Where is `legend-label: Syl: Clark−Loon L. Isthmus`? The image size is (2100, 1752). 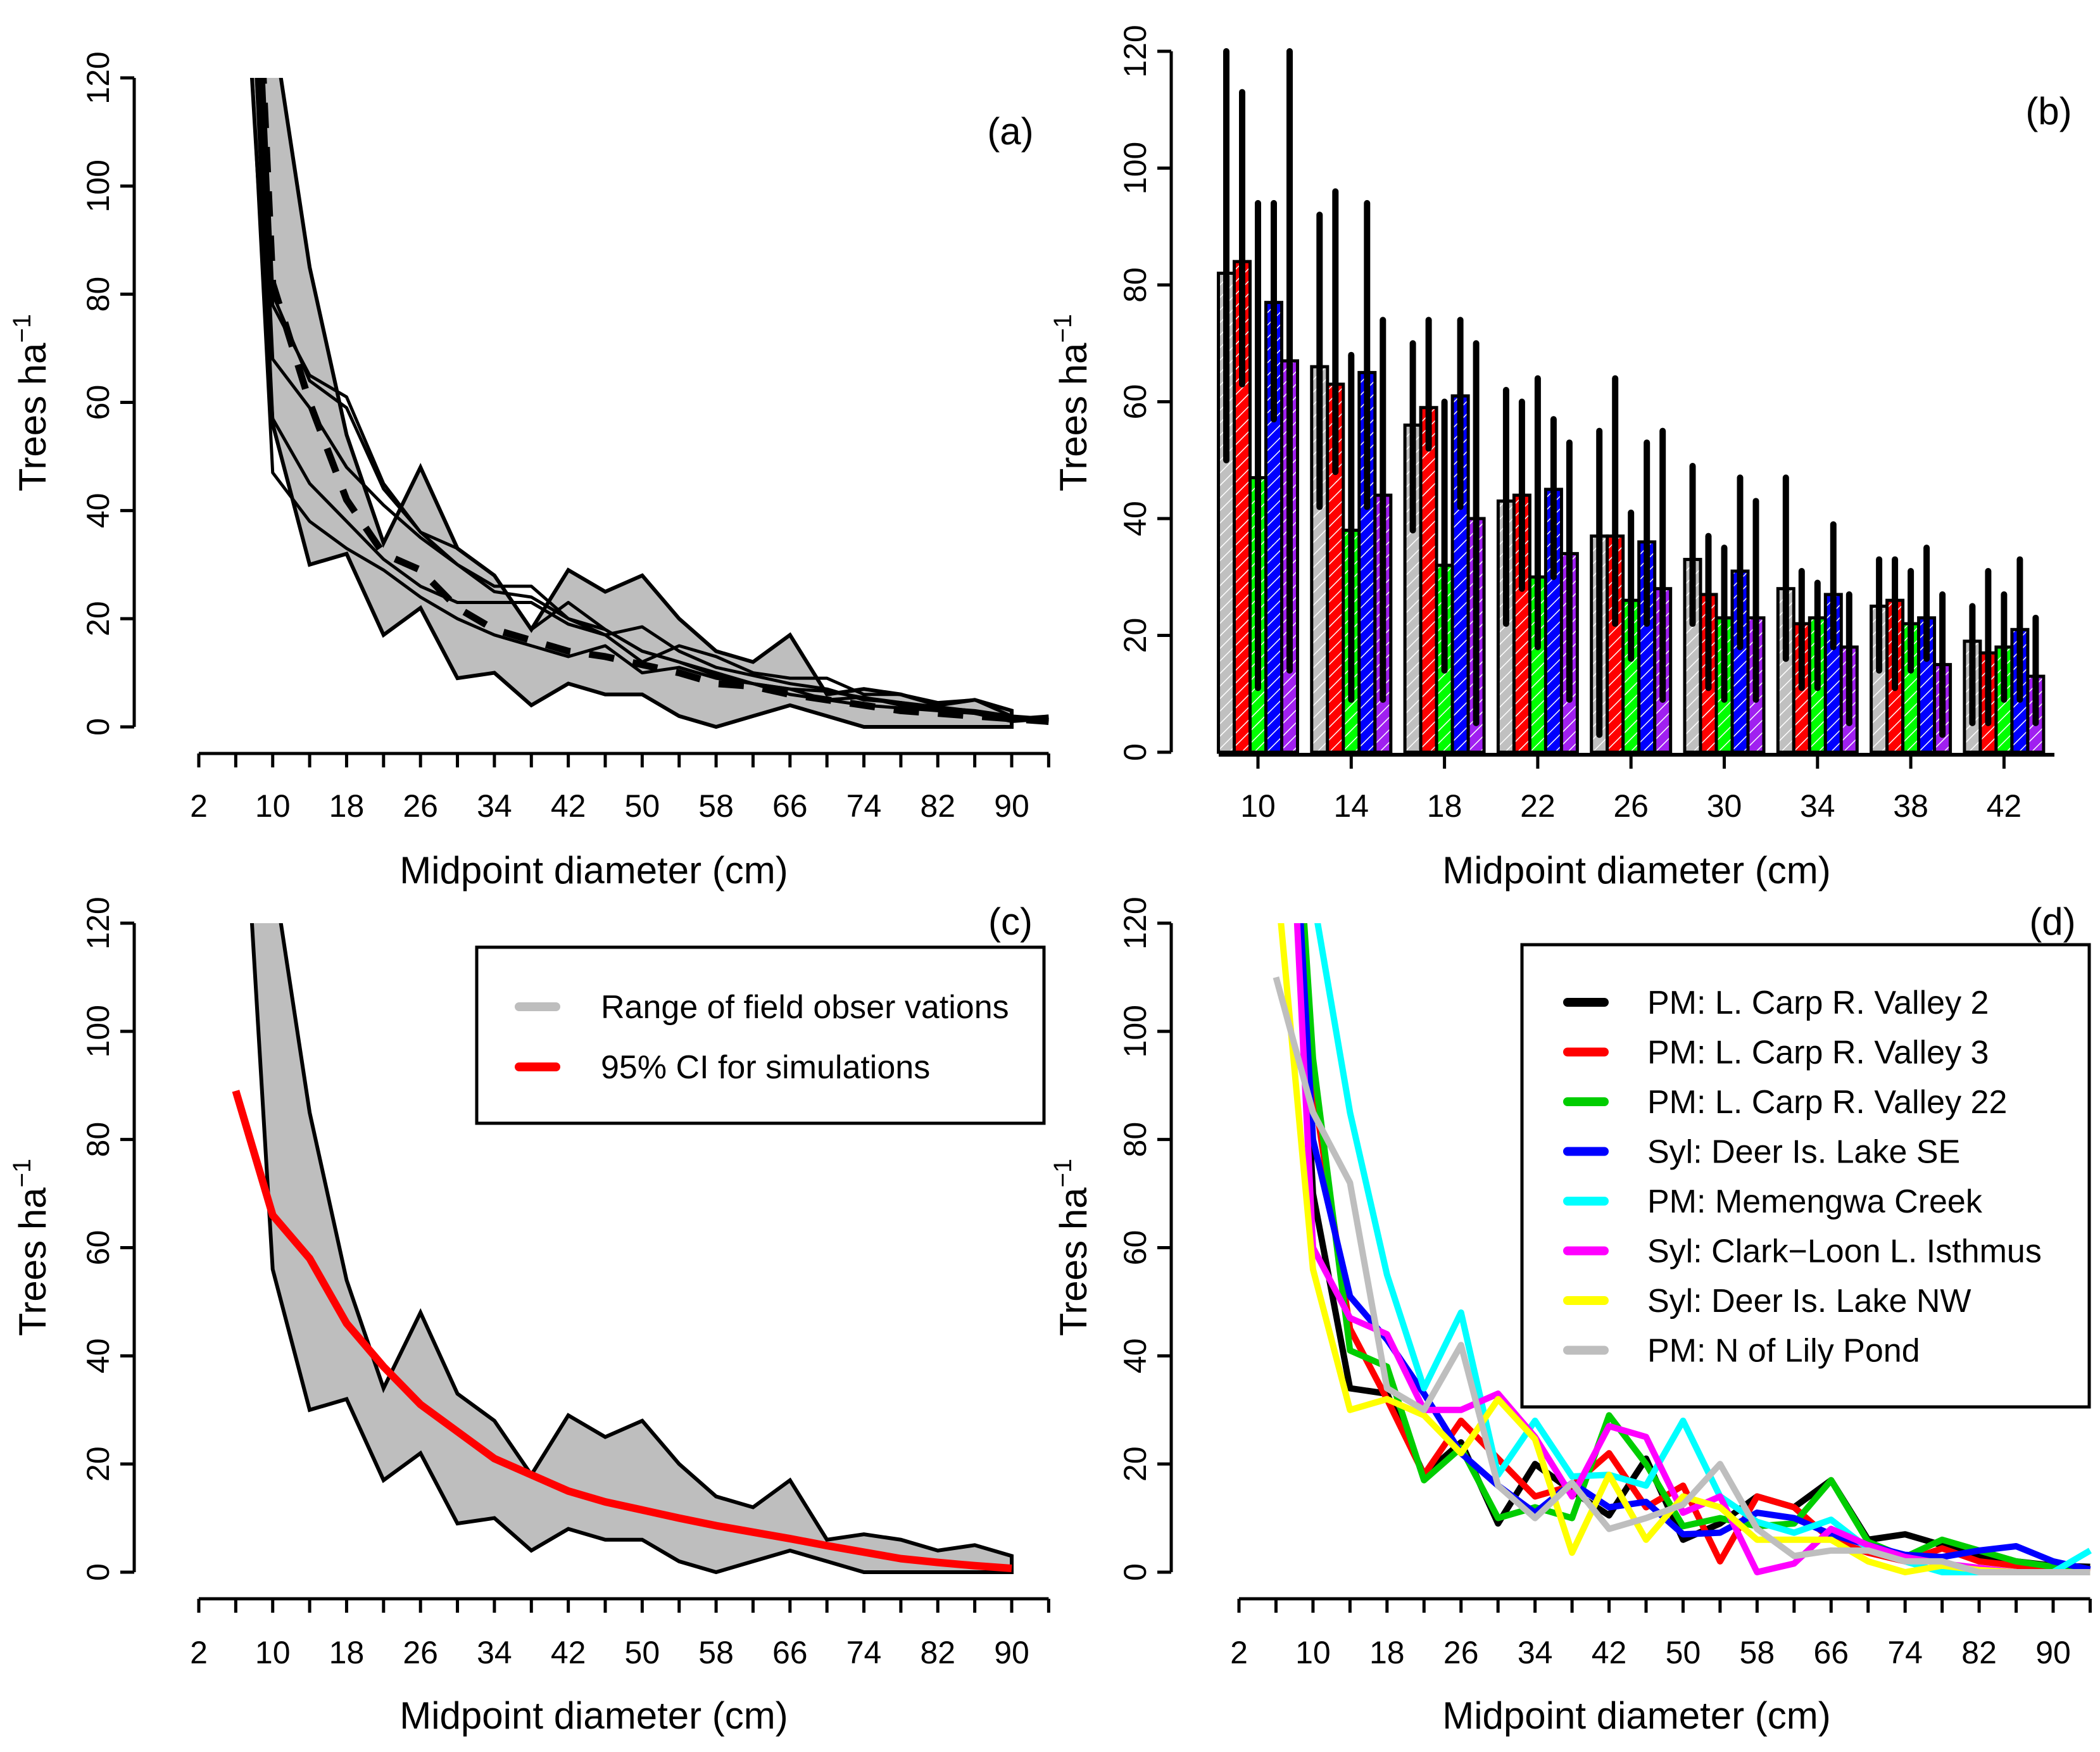
legend-label: Syl: Clark−Loon L. Isthmus is located at coordinates (1845, 1251).